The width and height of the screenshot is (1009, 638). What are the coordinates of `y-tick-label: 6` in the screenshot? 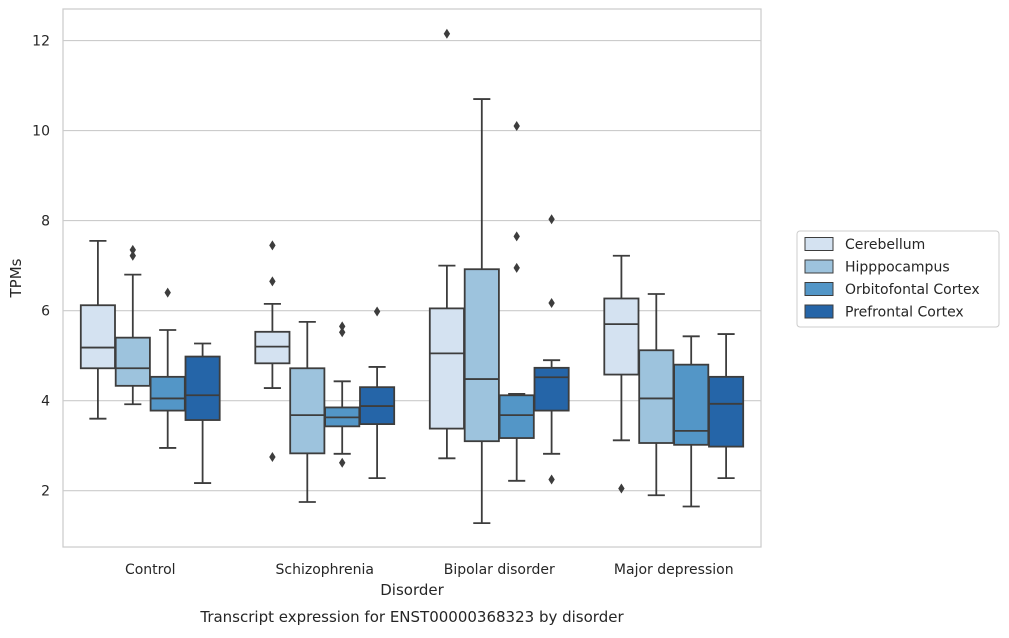 It's located at (45, 312).